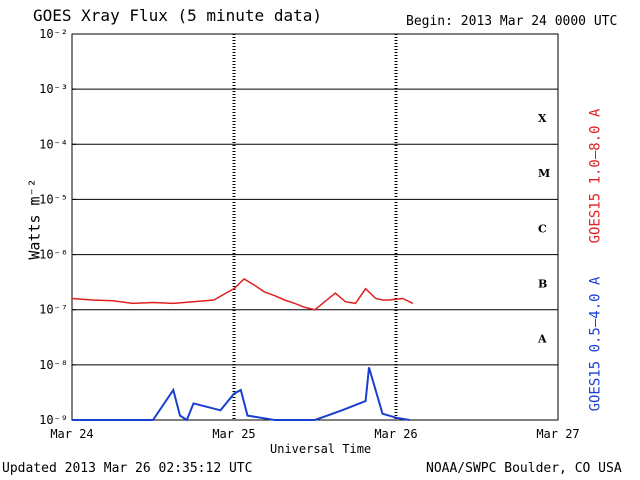 This screenshot has height=480, width=640. Describe the element at coordinates (544, 173) in the screenshot. I see `flare-class-label: M` at that location.